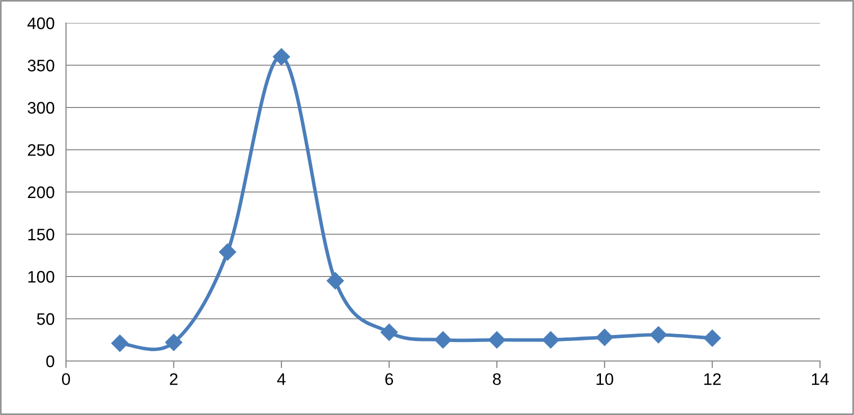 The image size is (854, 415). What do you see at coordinates (41, 192) in the screenshot?
I see `y-tick-label: 200` at bounding box center [41, 192].